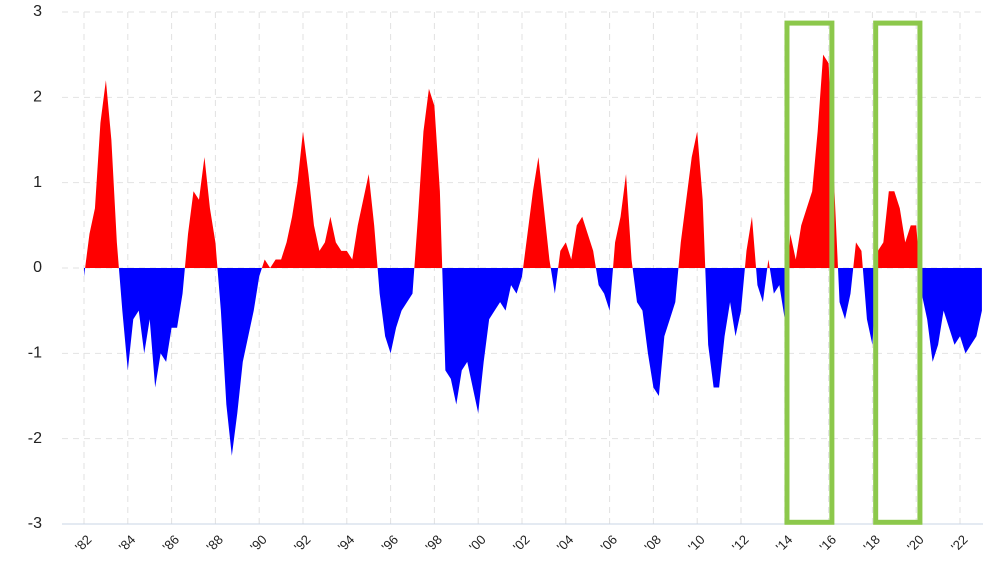 The image size is (983, 570). I want to click on y-tick-label: 3, so click(37, 11).